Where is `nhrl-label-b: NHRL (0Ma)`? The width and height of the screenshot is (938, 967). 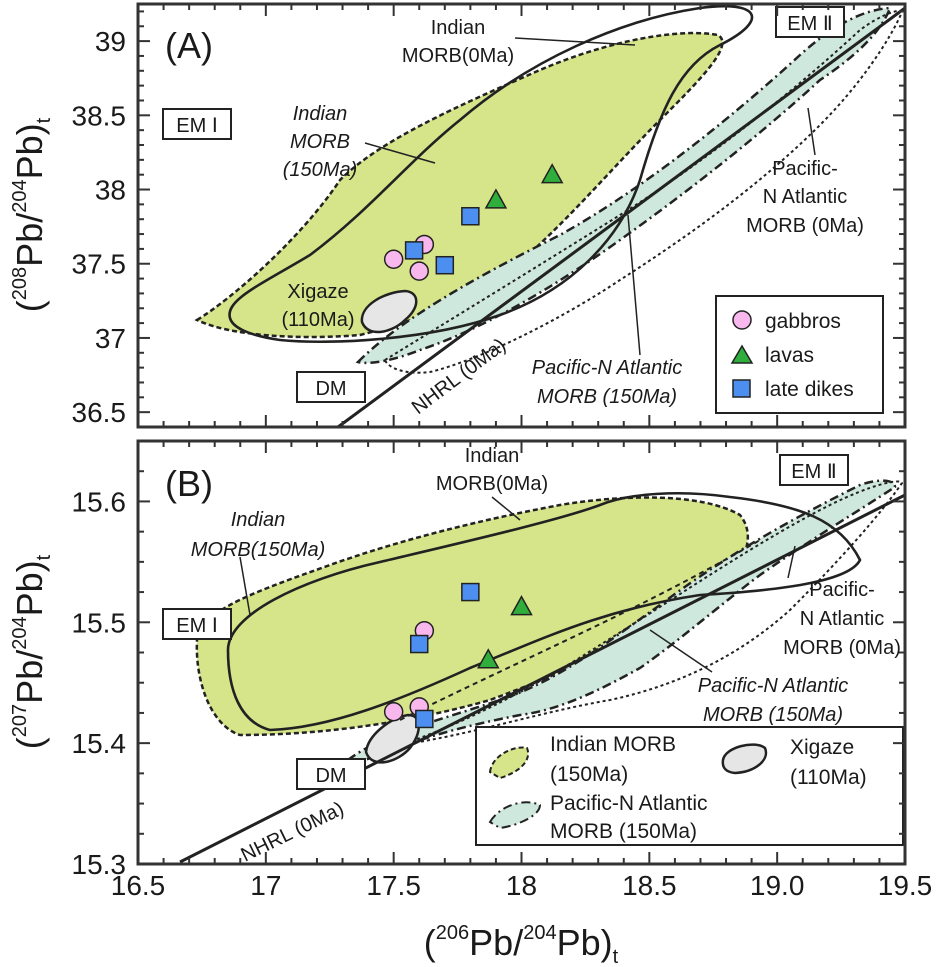
nhrl-label-b: NHRL (0Ma) is located at coordinates (293, 832).